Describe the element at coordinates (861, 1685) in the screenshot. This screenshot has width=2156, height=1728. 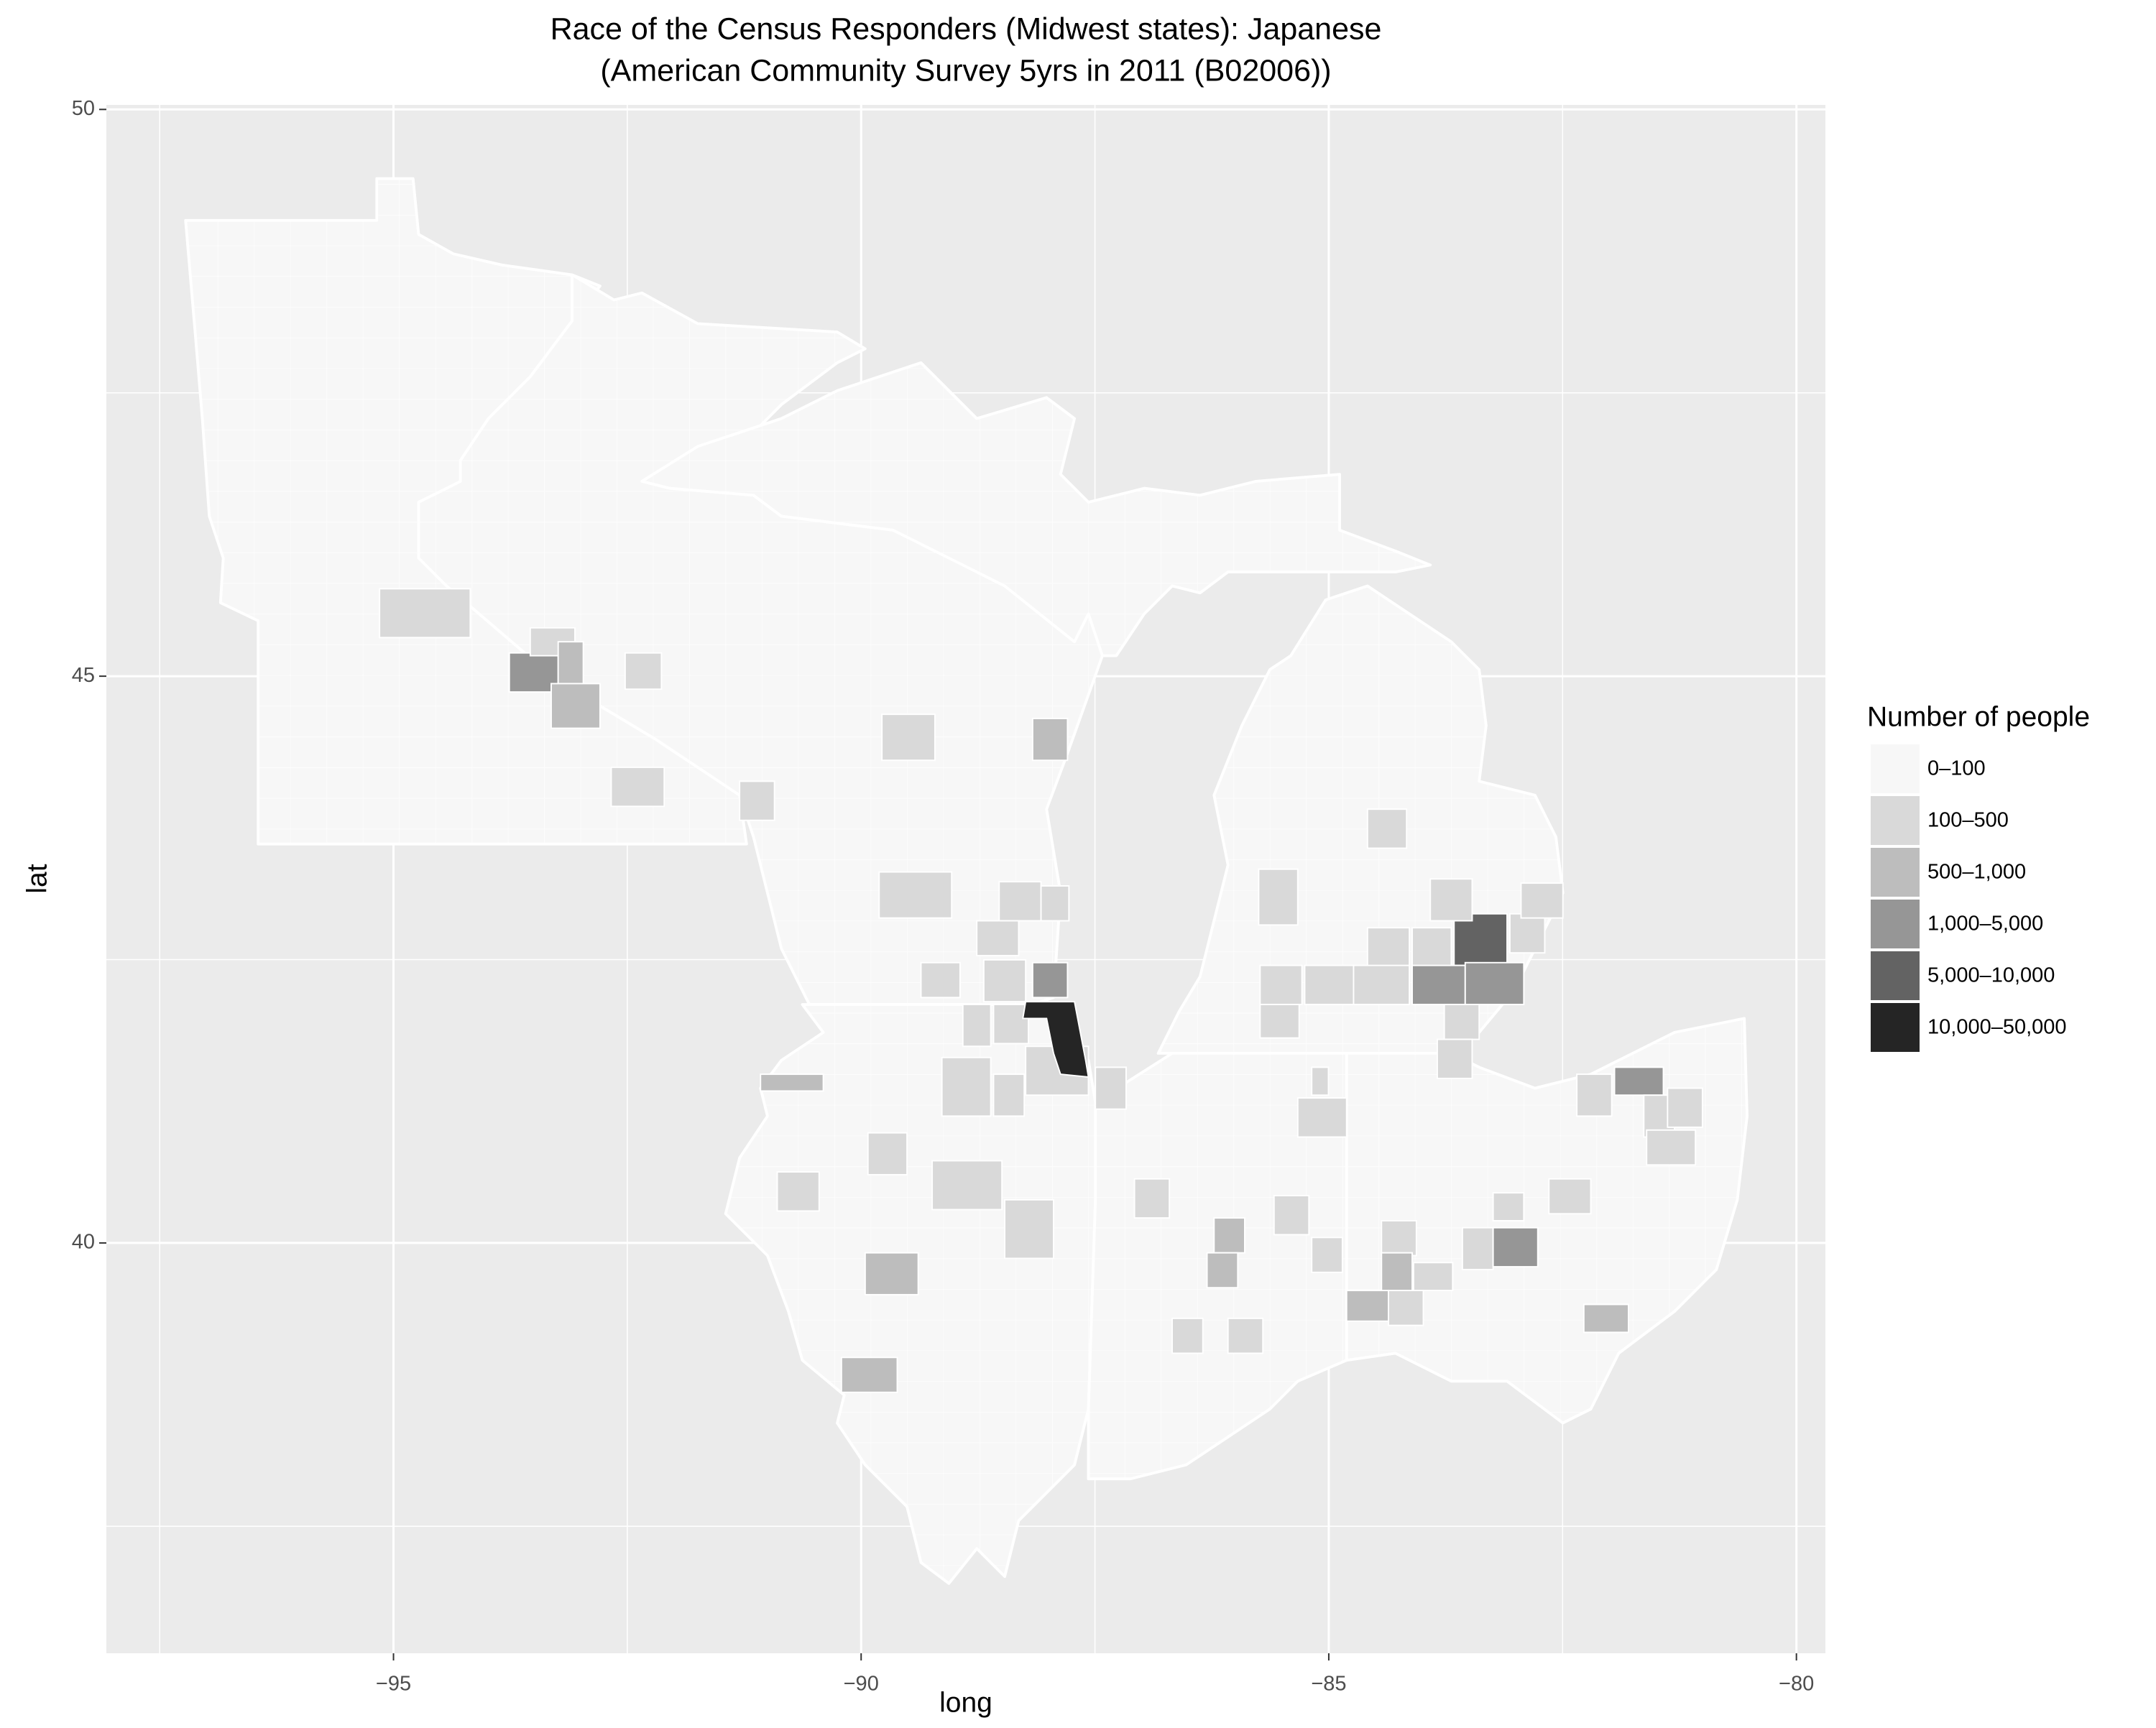
I see `x-tick-label: −90` at that location.